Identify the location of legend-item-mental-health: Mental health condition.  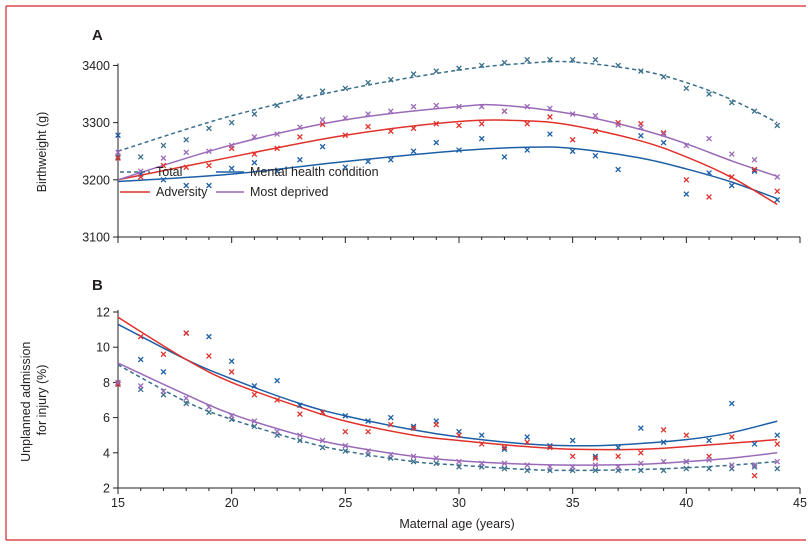
(297, 172).